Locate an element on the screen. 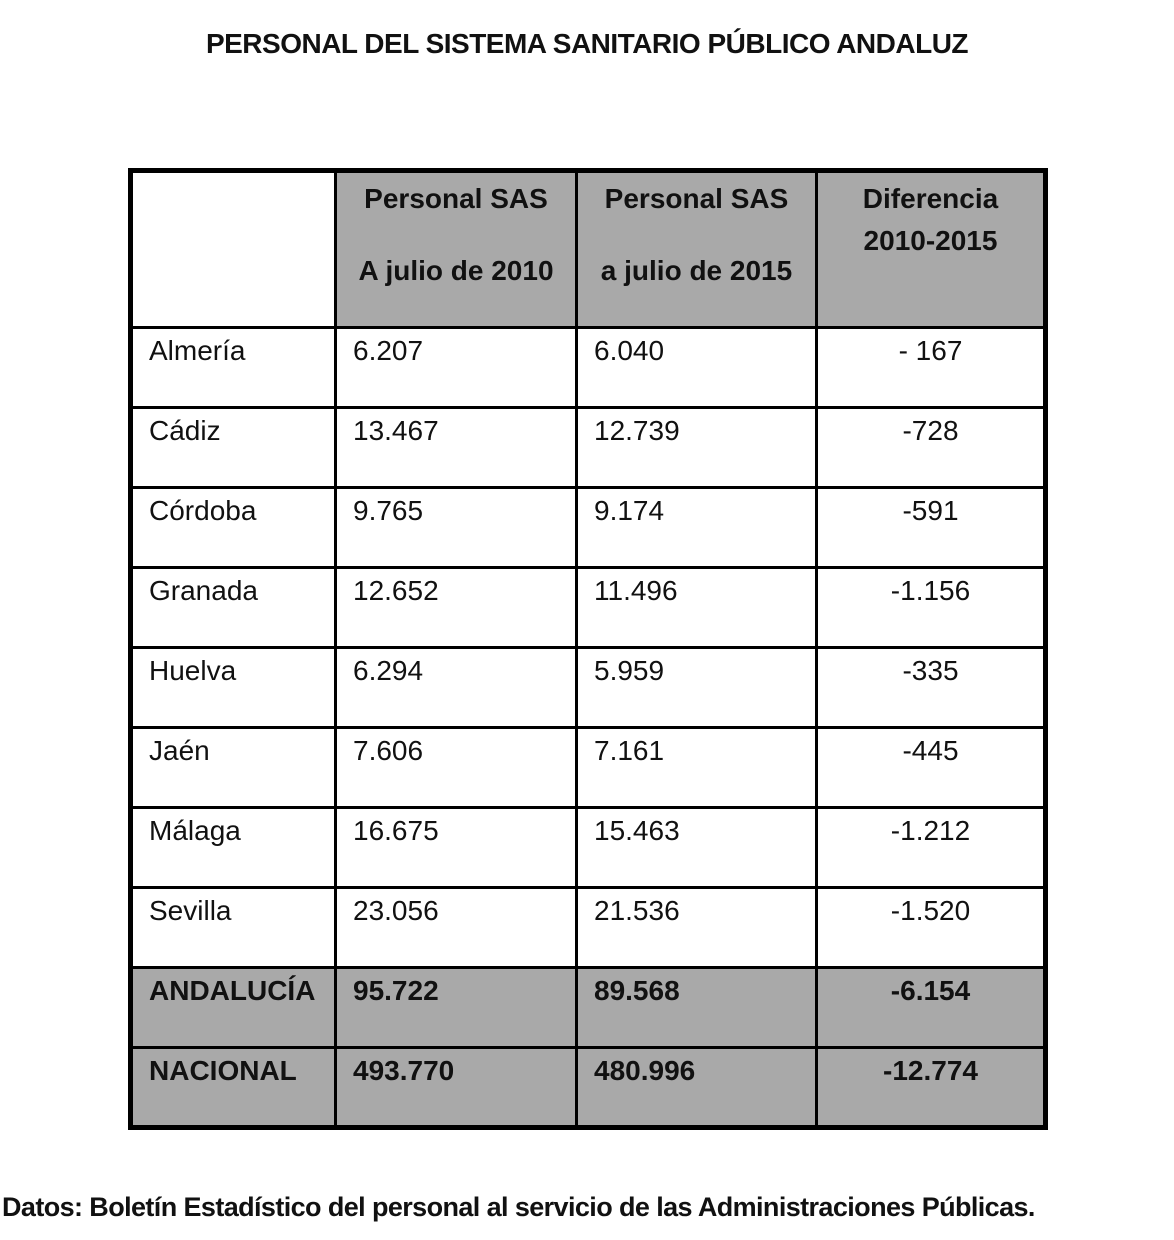  table-row: Jaén 7.606 7.161 -445 is located at coordinates (588, 767).